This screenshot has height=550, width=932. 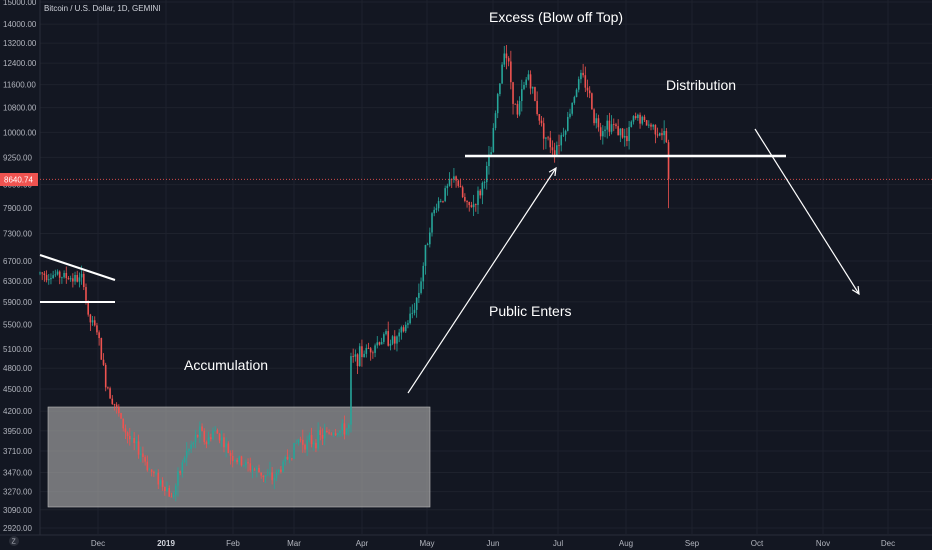 I want to click on tv-logo-mark: Z, so click(x=14, y=542).